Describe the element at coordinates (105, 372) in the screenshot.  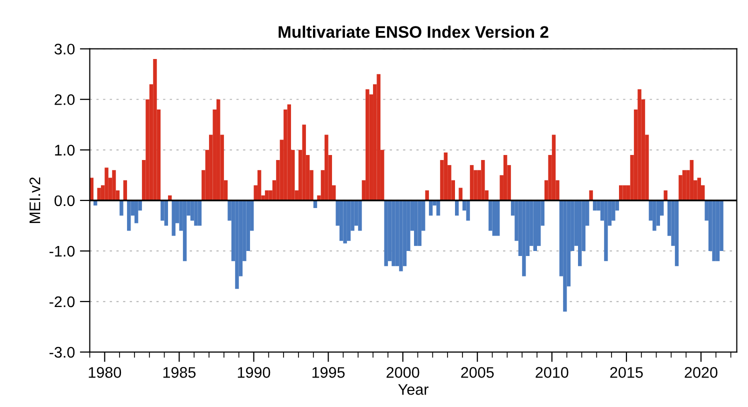
I see `x-tick-label: 1980` at that location.